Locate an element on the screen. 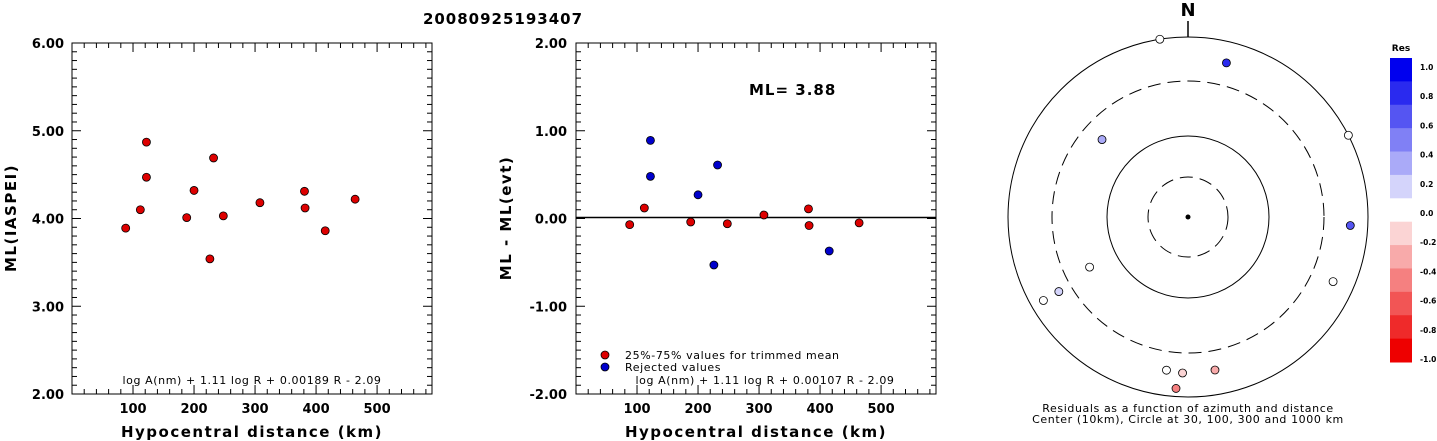  x-tick-label: 300 is located at coordinates (758, 409).